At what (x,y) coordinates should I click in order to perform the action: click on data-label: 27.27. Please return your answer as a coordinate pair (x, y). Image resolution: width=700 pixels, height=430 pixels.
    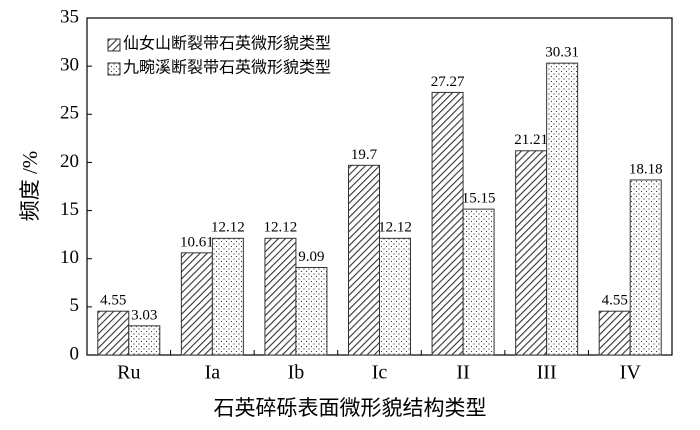
    Looking at the image, I should click on (448, 82).